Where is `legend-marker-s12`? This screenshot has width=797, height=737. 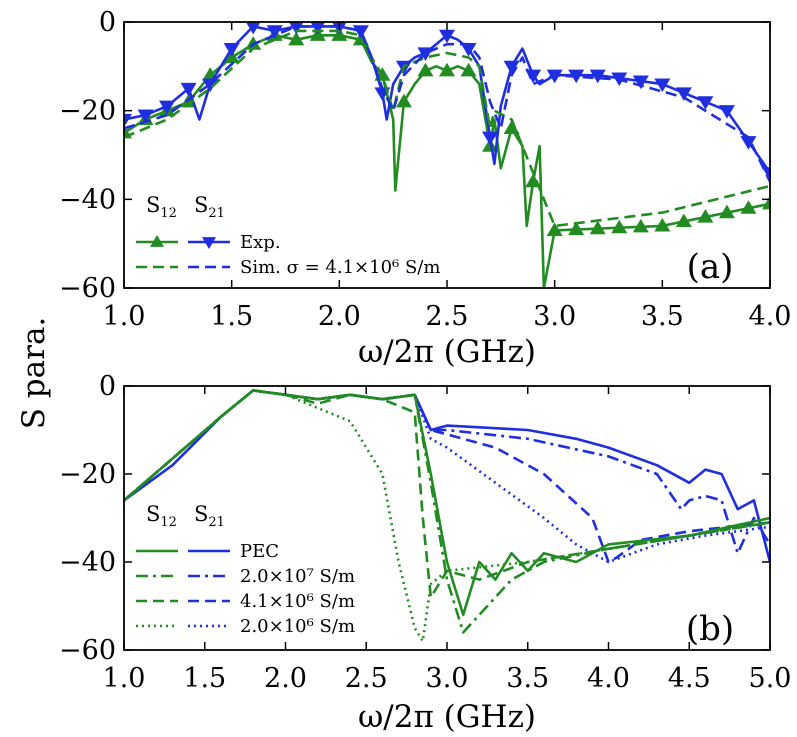 legend-marker-s12 is located at coordinates (157, 241).